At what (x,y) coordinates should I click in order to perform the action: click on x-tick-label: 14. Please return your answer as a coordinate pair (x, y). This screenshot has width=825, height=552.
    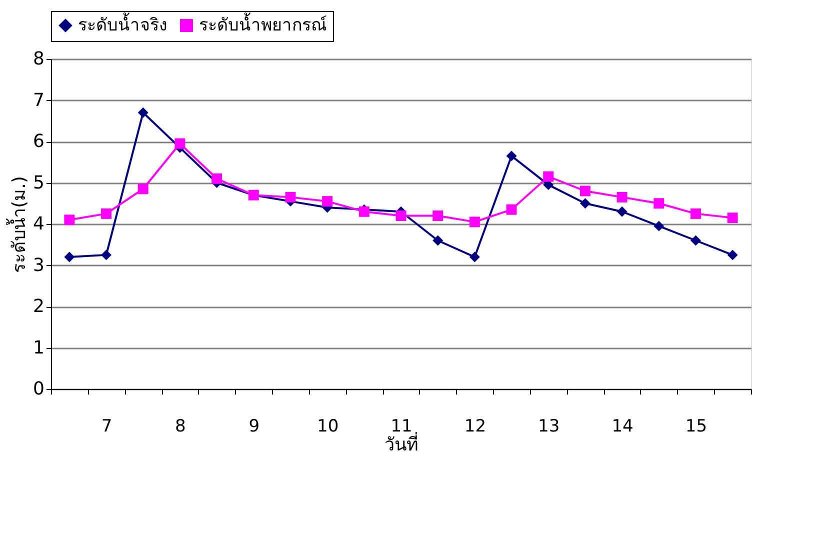
    Looking at the image, I should click on (623, 426).